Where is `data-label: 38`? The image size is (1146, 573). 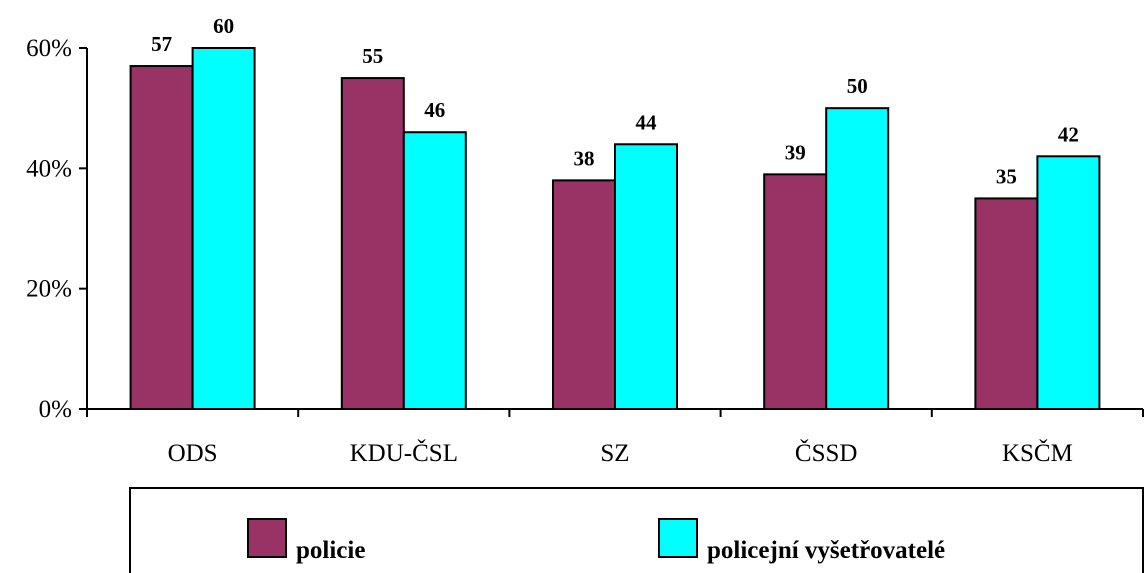
data-label: 38 is located at coordinates (584, 158).